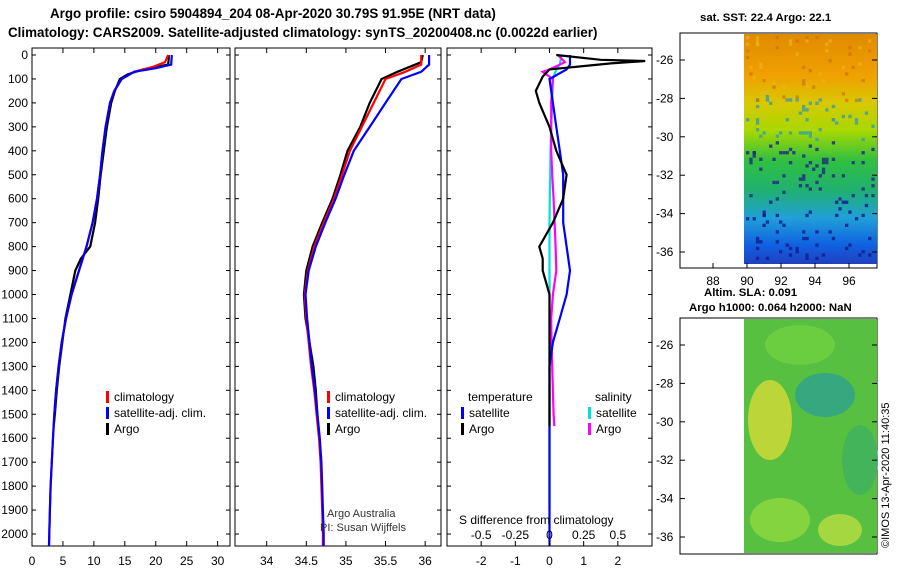 The image size is (900, 580). Describe the element at coordinates (665, 460) in the screenshot. I see `lat-tick-label: -32` at that location.